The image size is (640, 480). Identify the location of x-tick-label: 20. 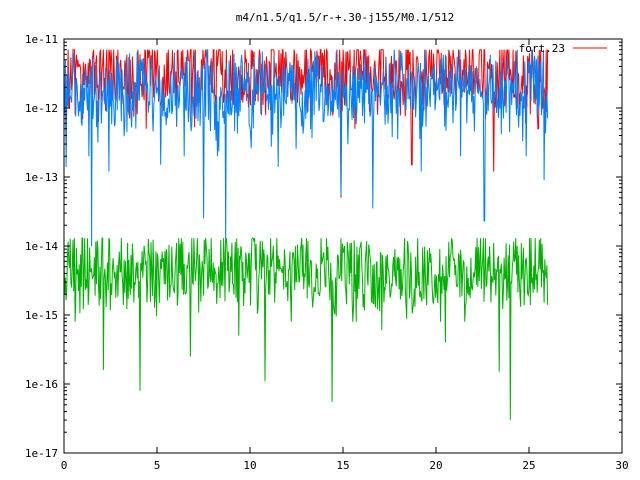
(435, 465).